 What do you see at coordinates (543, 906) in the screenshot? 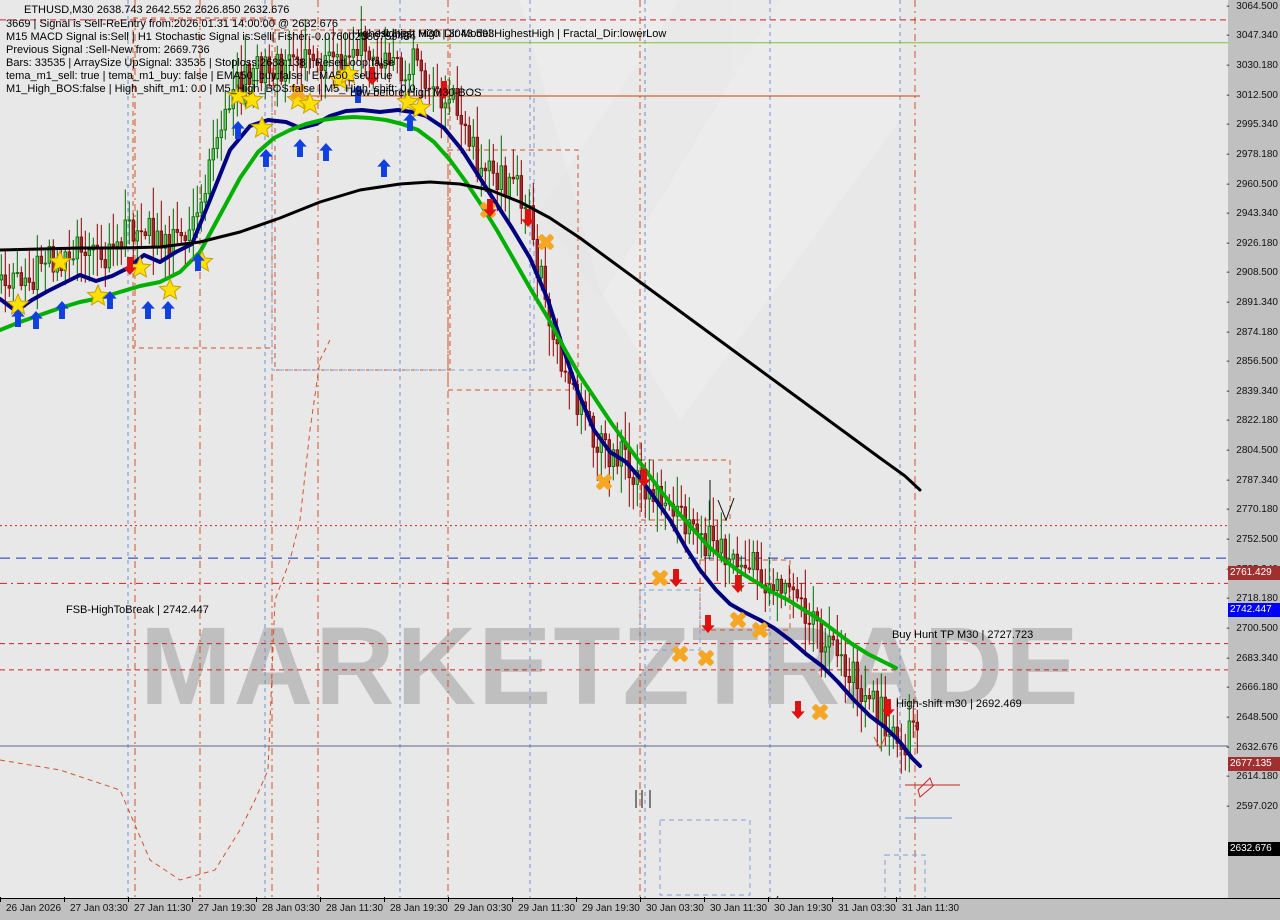
I see `time-tick: 29 Jan 11:30` at bounding box center [543, 906].